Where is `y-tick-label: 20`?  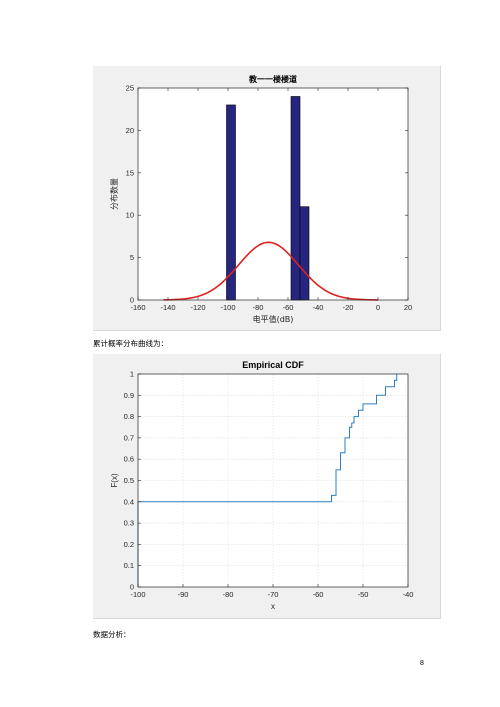
y-tick-label: 20 is located at coordinates (130, 130).